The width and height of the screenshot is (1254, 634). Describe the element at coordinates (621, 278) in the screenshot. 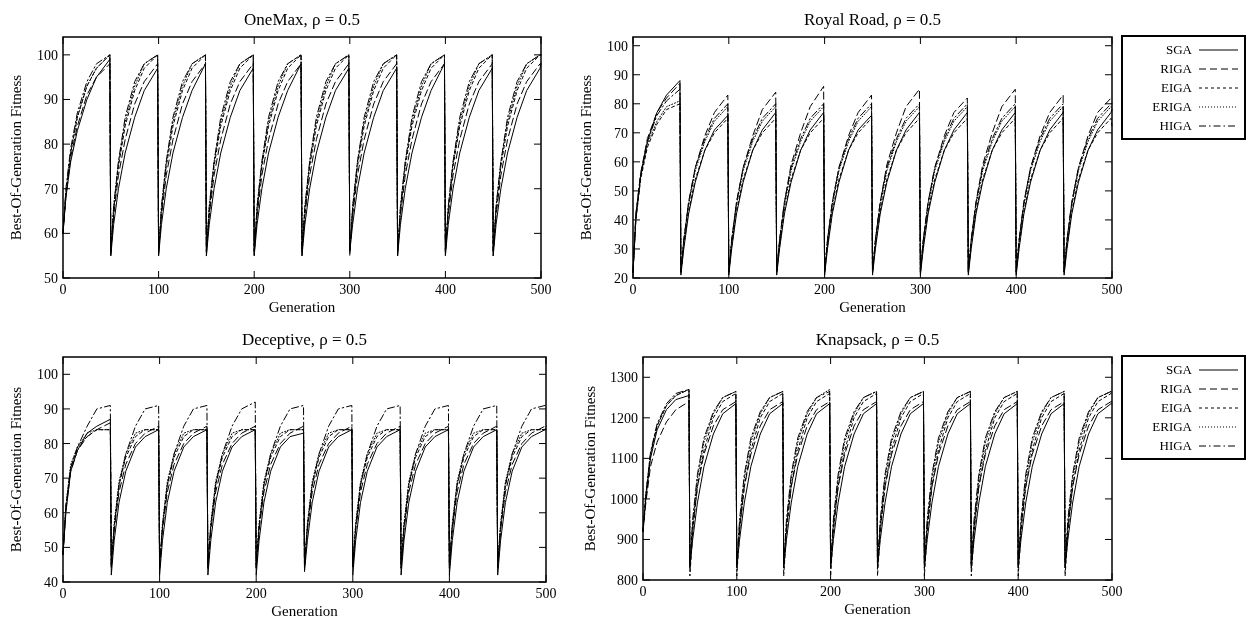

I see `y-tick-label: 20` at that location.